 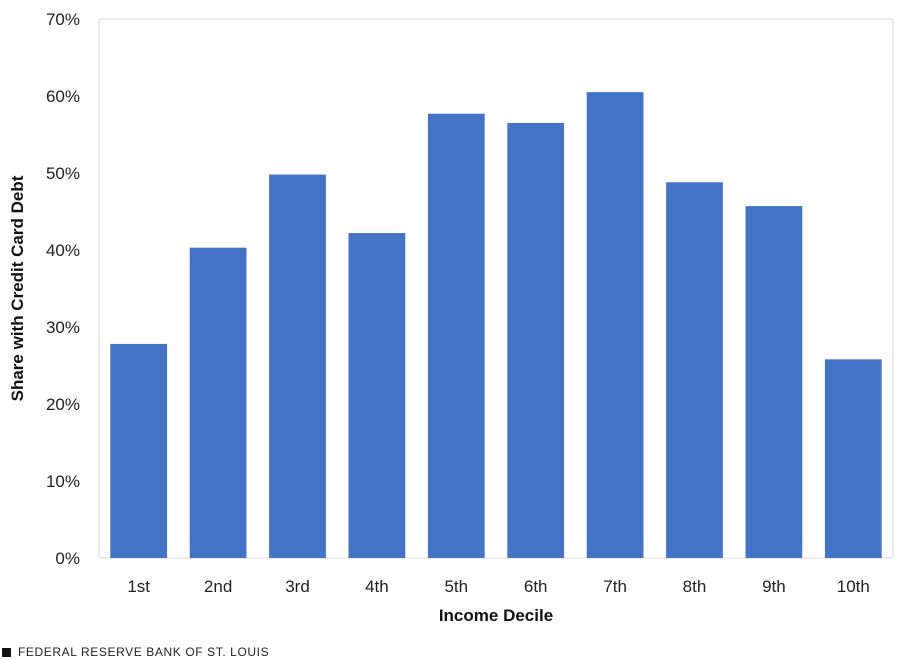 What do you see at coordinates (6, 652) in the screenshot?
I see `square-bullet-icon` at bounding box center [6, 652].